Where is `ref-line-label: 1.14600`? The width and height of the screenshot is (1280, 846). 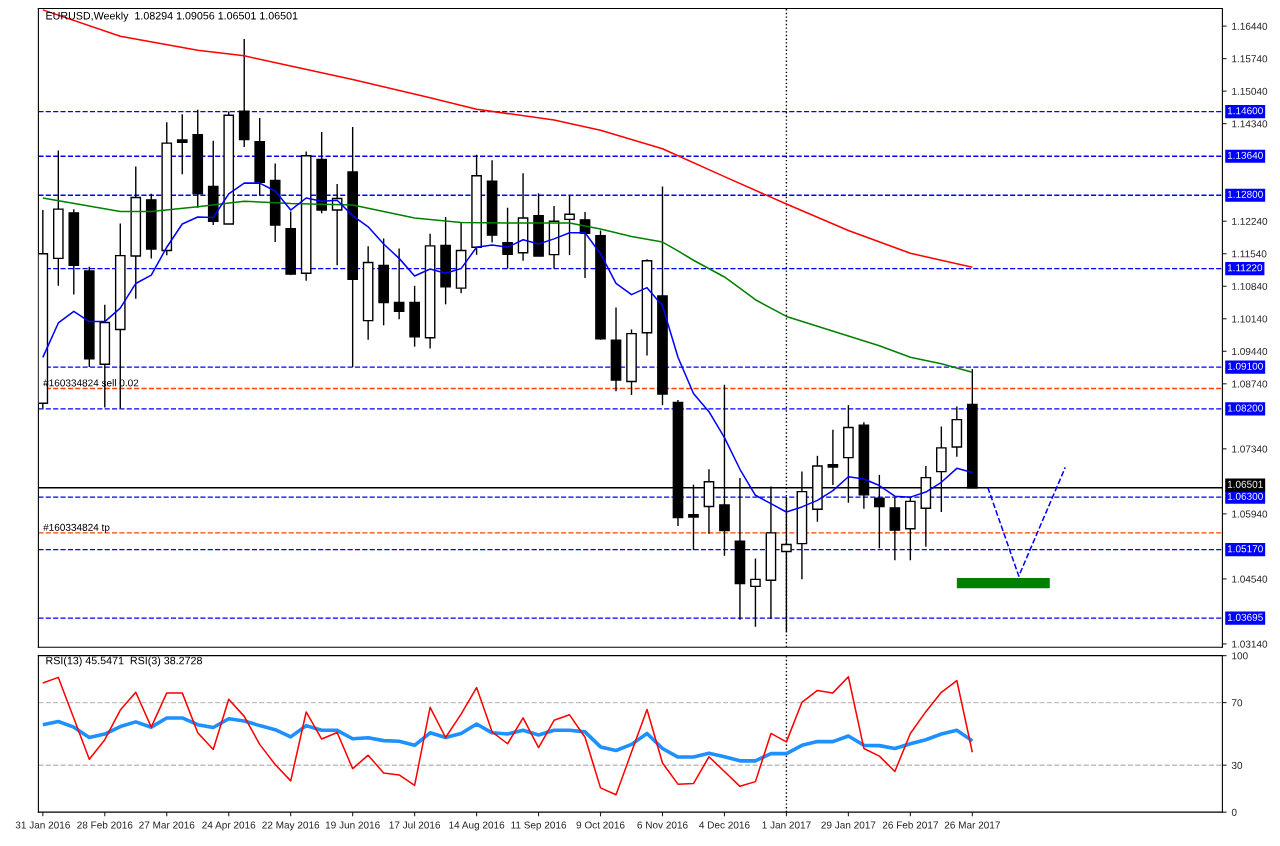
ref-line-label: 1.14600 is located at coordinates (1245, 111).